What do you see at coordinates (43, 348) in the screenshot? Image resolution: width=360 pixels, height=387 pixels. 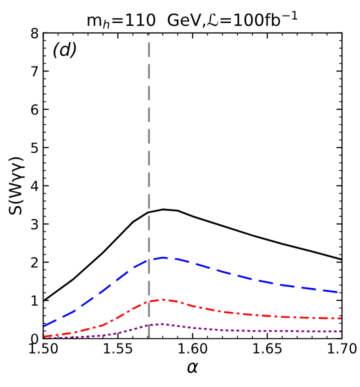 I see `x-tick-label: 1.50` at bounding box center [43, 348].